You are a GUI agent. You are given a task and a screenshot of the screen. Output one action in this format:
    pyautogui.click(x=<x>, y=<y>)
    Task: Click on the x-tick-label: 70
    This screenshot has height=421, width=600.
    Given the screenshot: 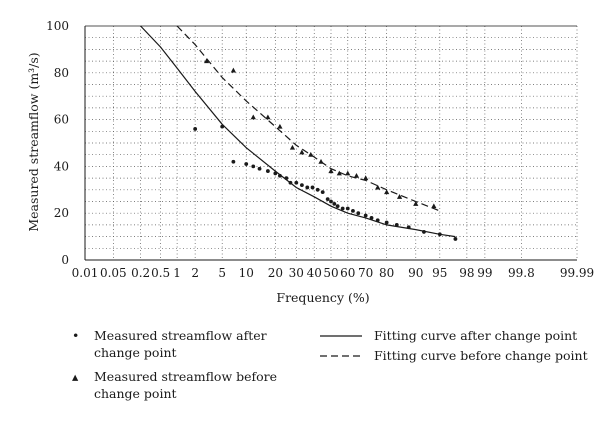 What is the action you would take?
    pyautogui.click(x=365, y=273)
    